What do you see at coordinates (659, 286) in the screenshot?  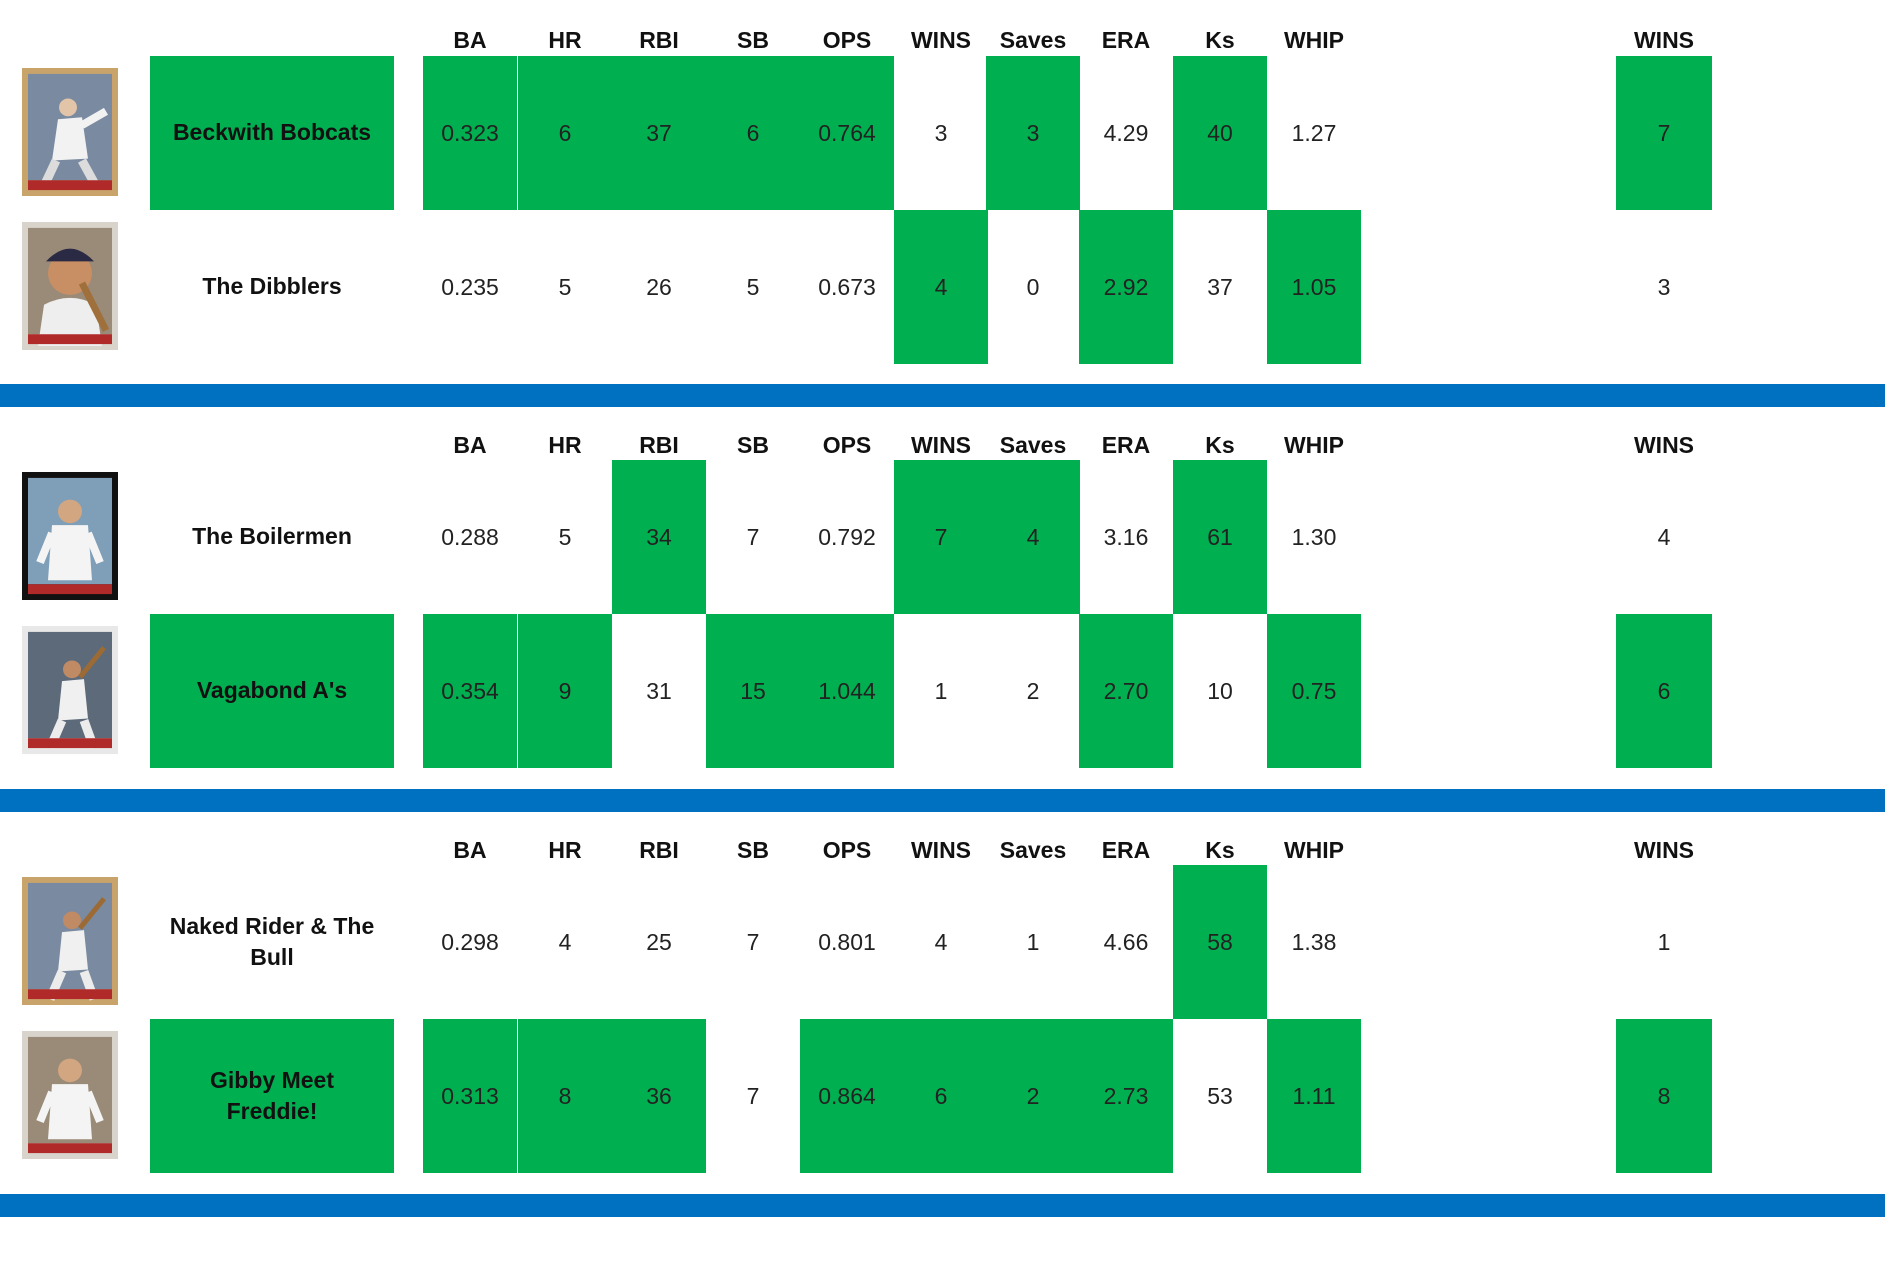 I see `stat-rbi: 26` at bounding box center [659, 286].